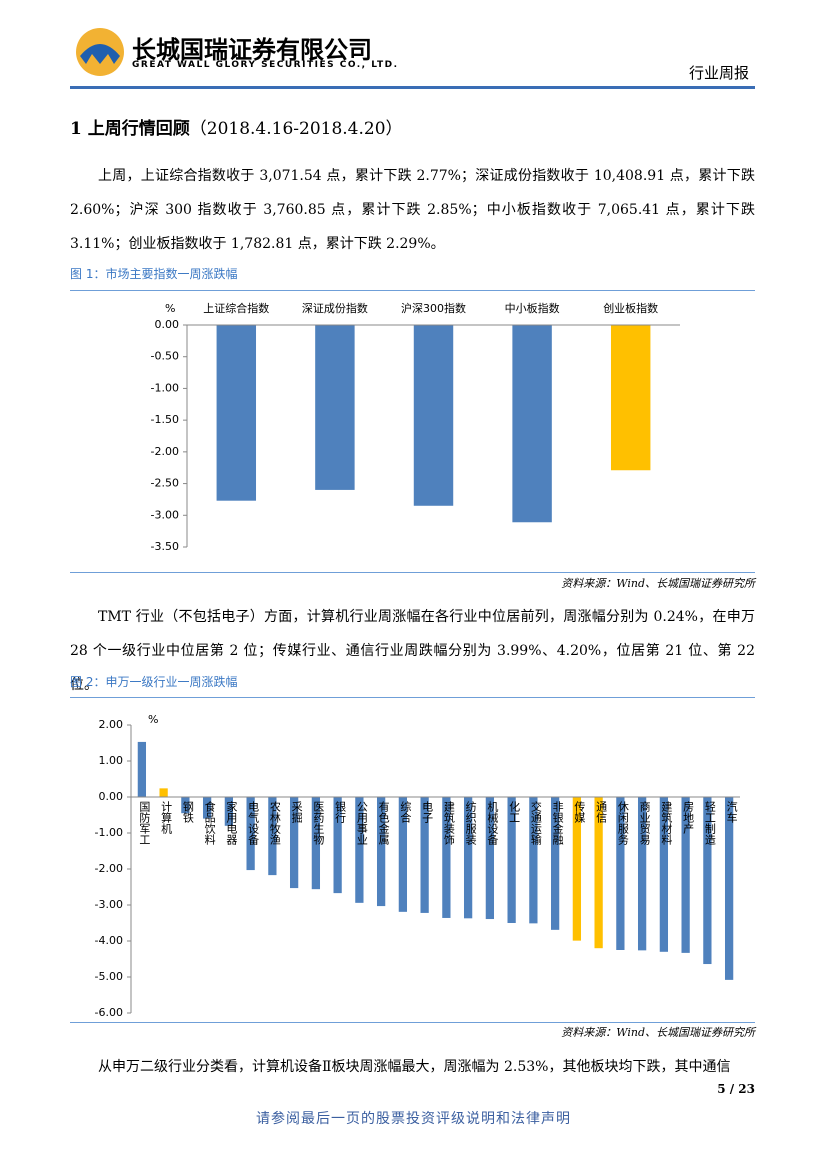  I want to click on category-label: 建筑材料, so click(666, 823).